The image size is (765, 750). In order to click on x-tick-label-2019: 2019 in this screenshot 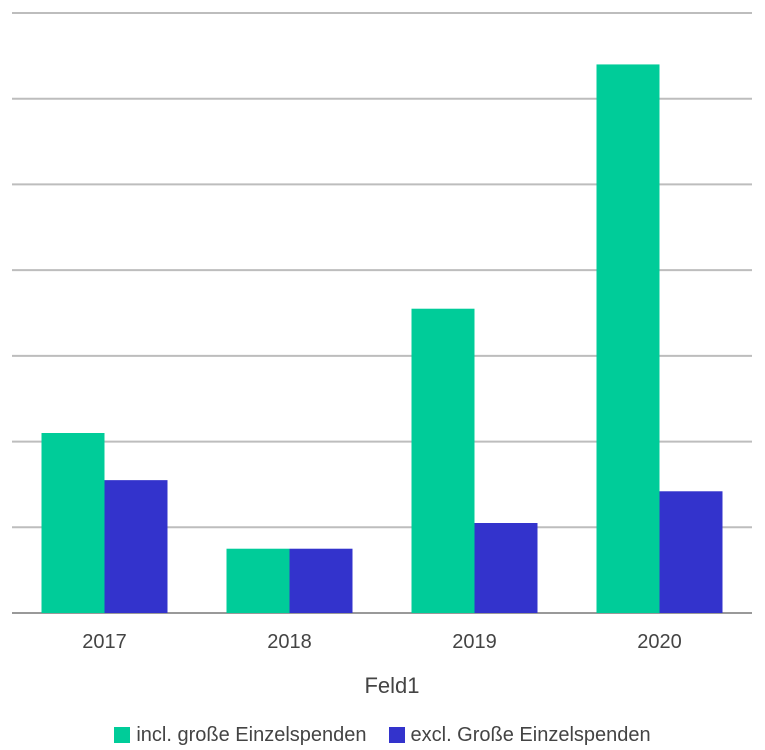, I will do `click(474, 642)`.